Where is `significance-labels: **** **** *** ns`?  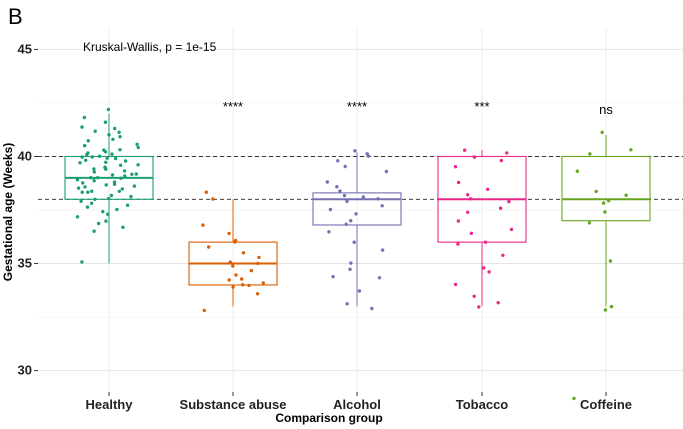 significance-labels: **** **** *** ns is located at coordinates (418, 108).